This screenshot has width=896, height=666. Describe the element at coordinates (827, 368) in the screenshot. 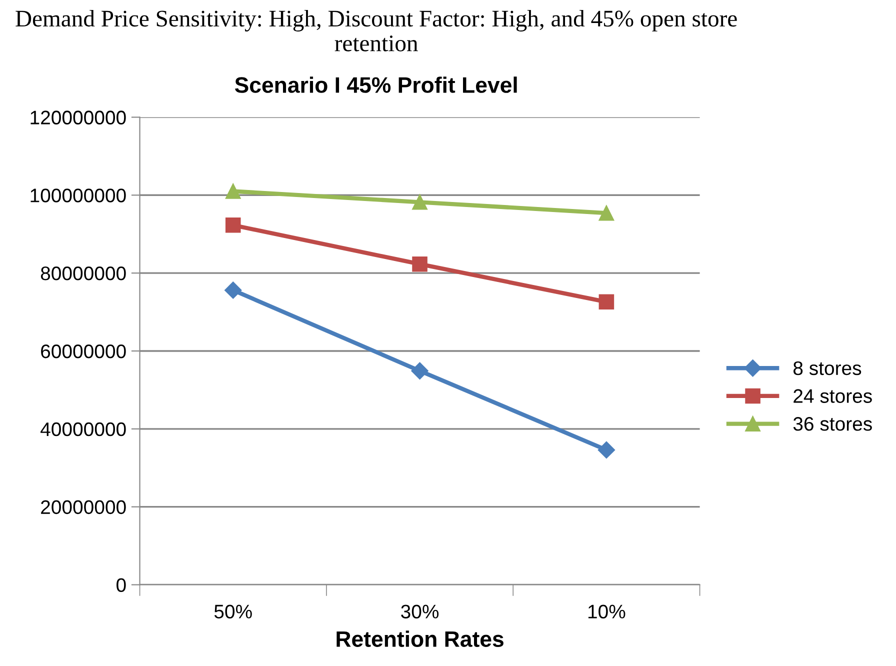

I see `legend-label: 8 stores` at that location.